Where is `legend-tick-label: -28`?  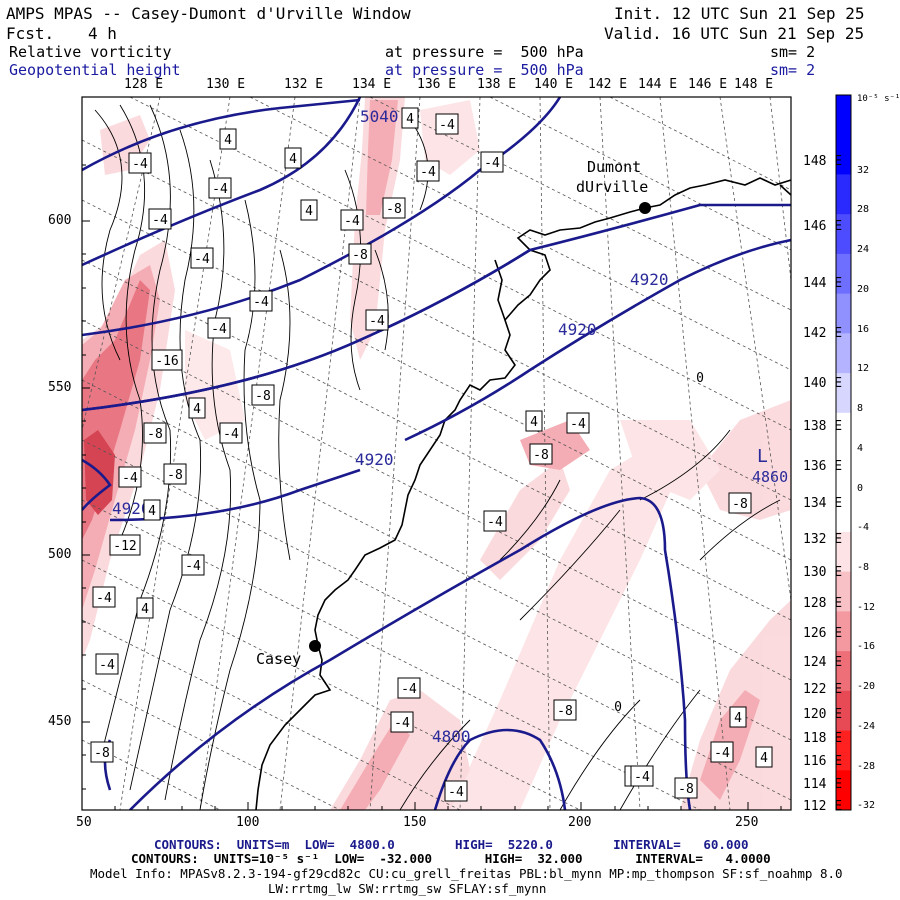 legend-tick-label: -28 is located at coordinates (866, 766).